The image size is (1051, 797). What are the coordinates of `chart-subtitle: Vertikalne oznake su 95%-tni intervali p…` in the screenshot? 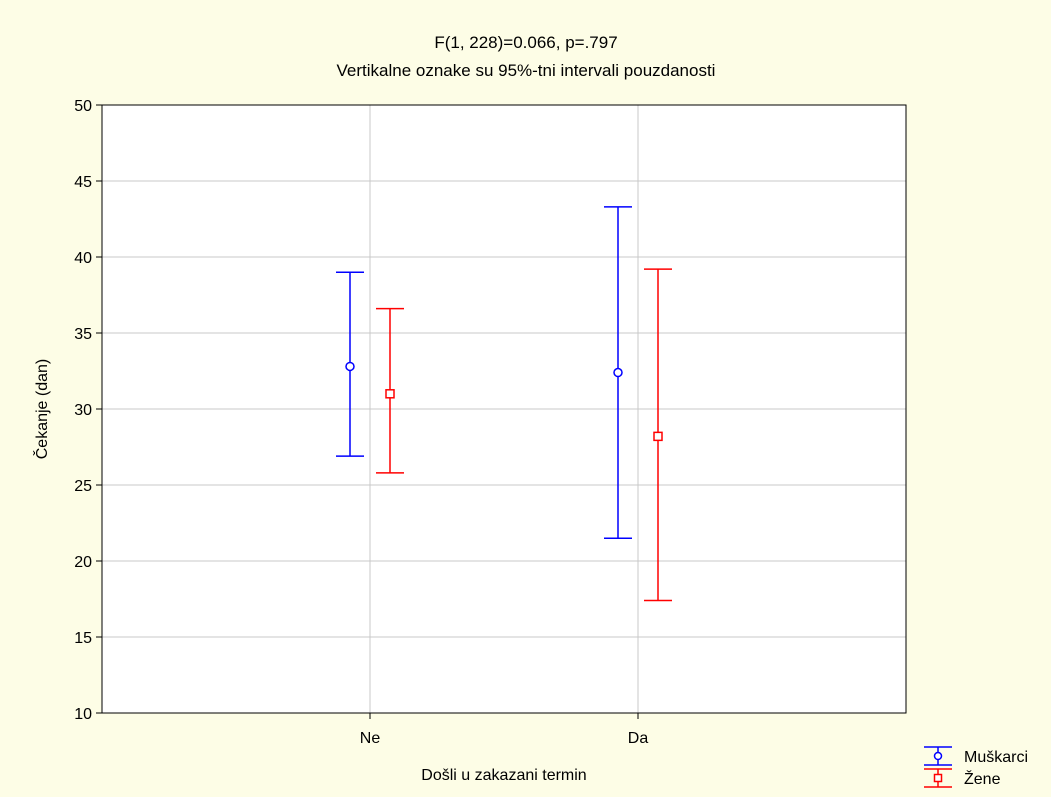 It's located at (526, 70).